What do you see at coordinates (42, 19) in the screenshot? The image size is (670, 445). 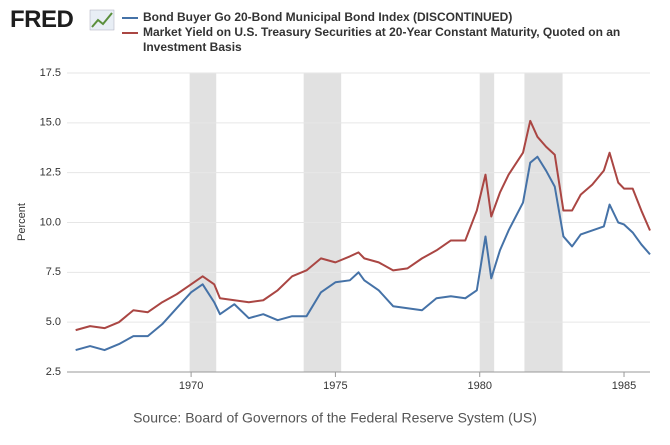 I see `logo: FRED` at bounding box center [42, 19].